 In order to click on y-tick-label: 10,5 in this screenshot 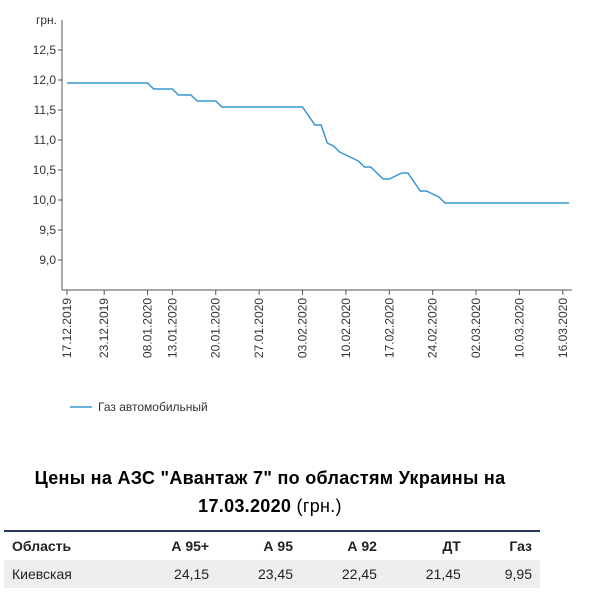, I will do `click(45, 170)`.